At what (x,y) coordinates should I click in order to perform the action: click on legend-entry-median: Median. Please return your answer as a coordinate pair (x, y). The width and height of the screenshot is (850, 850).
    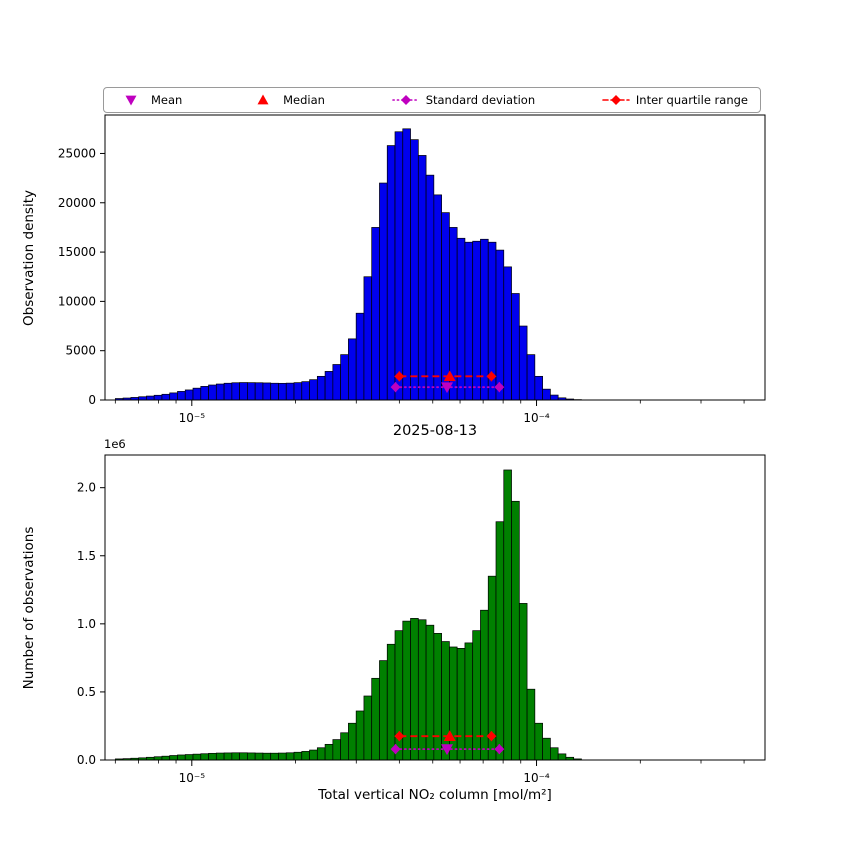
    Looking at the image, I should click on (286, 100).